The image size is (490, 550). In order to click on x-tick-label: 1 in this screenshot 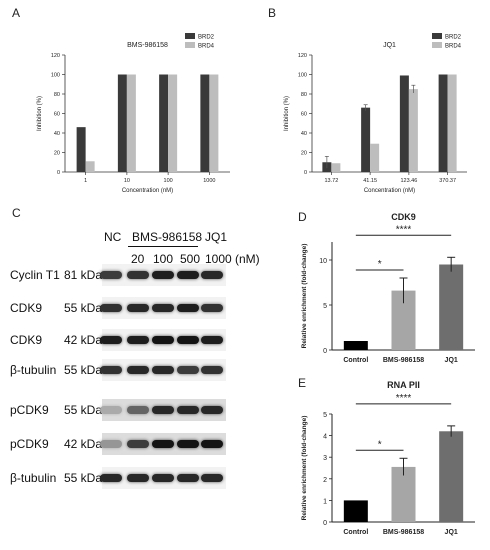, I will do `click(85, 181)`.